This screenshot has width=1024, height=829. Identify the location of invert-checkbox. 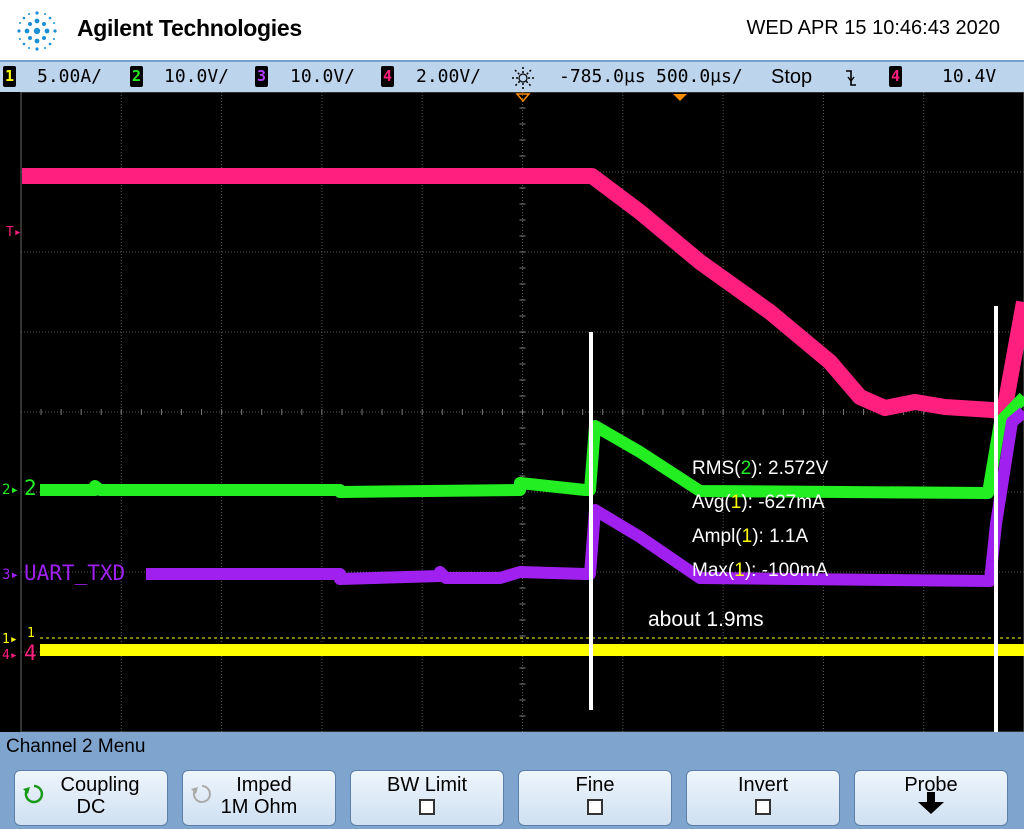
(763, 807).